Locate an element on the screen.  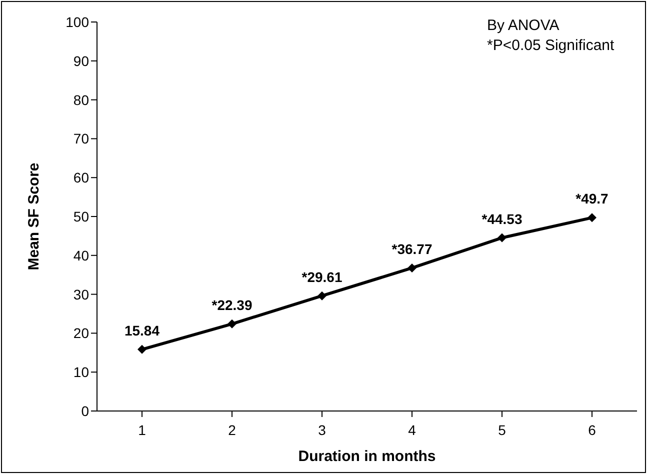
x-tick-label: 3 is located at coordinates (322, 430).